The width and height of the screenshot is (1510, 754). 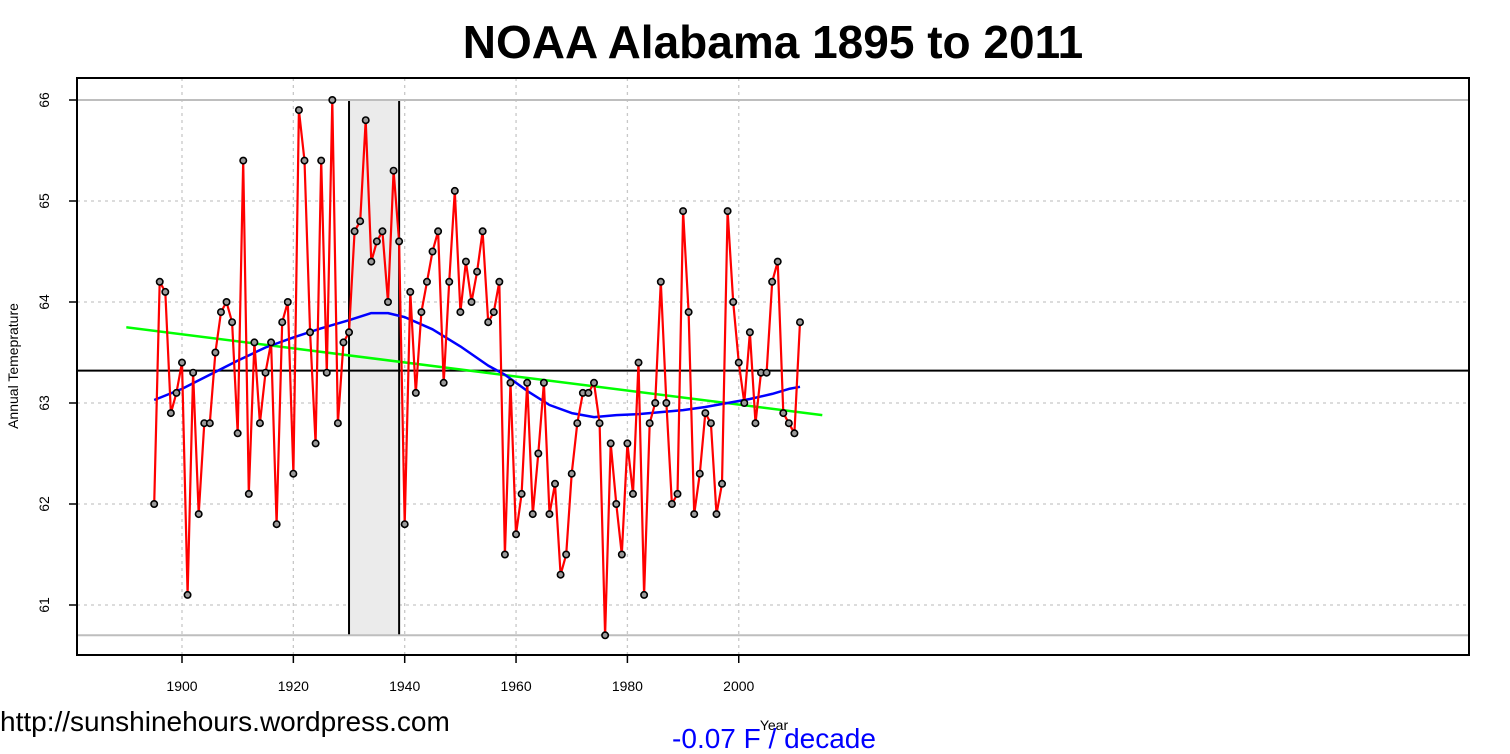 I want to click on y-axis-label: Annual Temeprature, so click(x=13, y=366).